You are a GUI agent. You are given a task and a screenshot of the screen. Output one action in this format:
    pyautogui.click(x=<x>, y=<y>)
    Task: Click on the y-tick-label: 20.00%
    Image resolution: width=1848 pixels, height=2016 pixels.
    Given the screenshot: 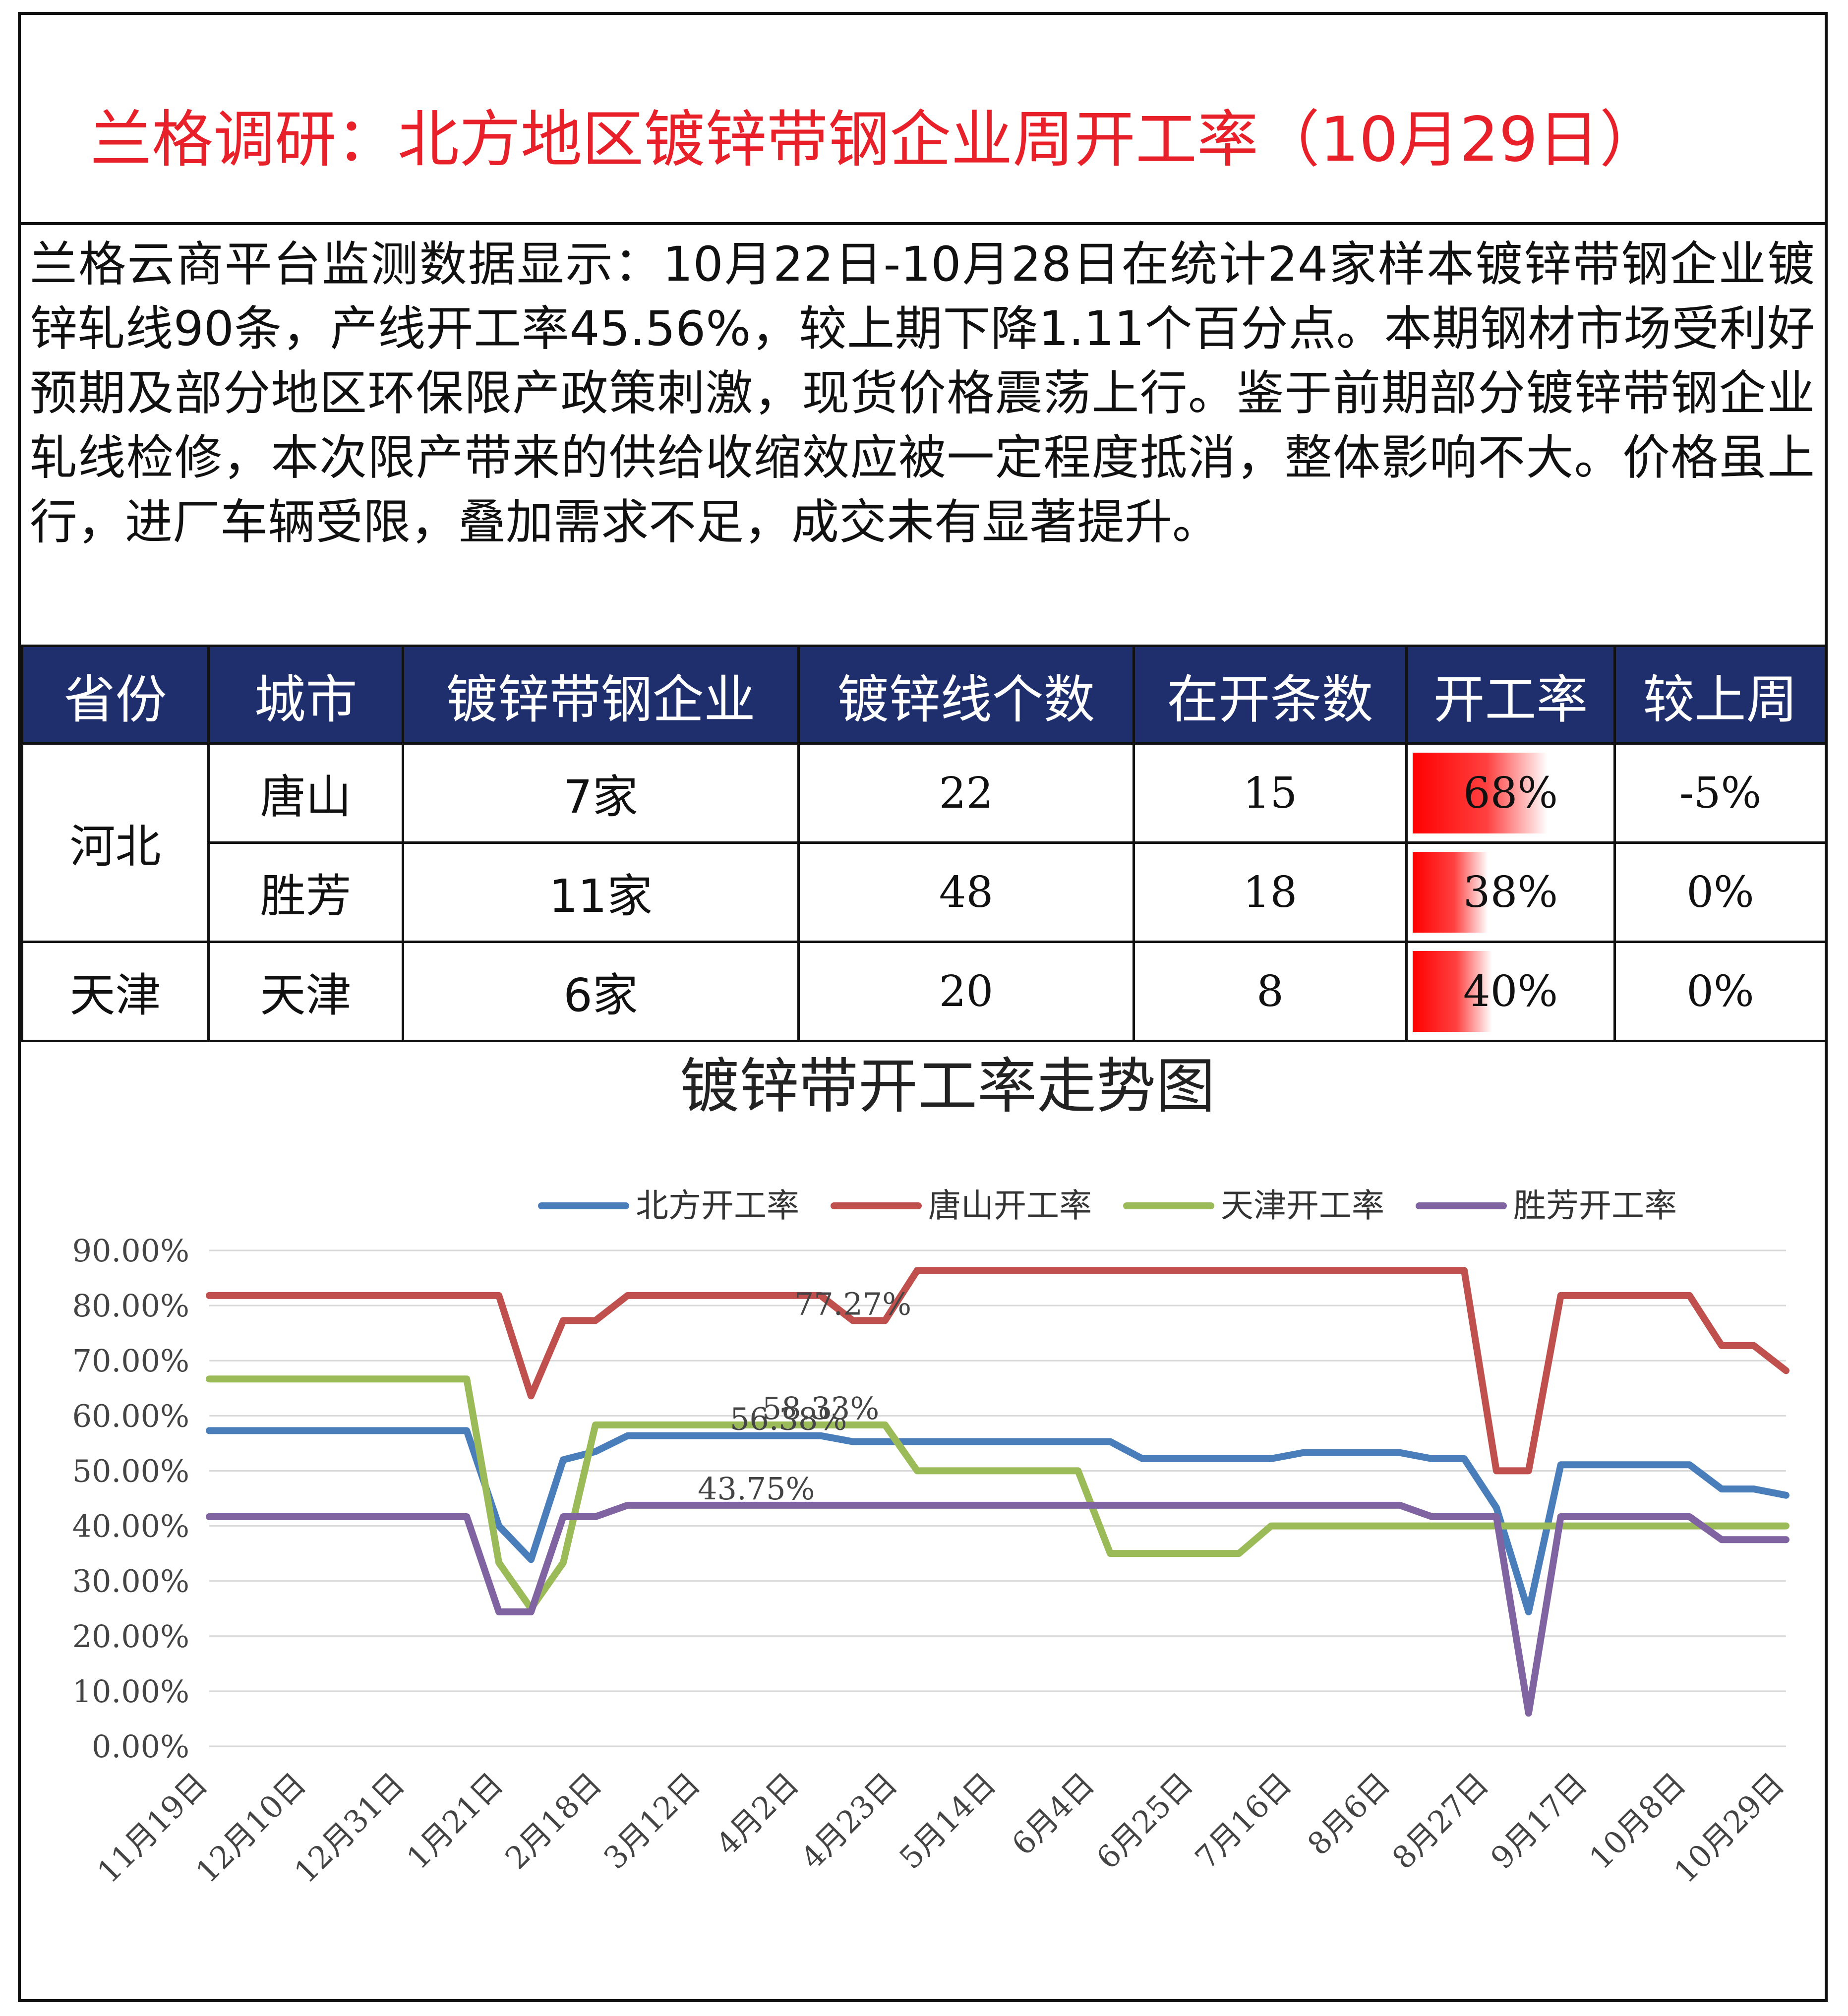 What is the action you would take?
    pyautogui.click(x=130, y=1637)
    